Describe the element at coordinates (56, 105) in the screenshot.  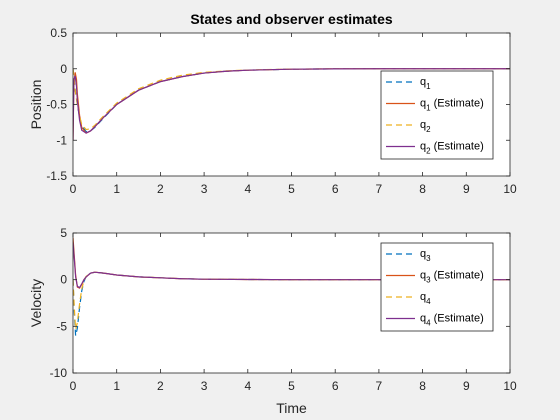
I see `y-tick-label: -0.5` at that location.